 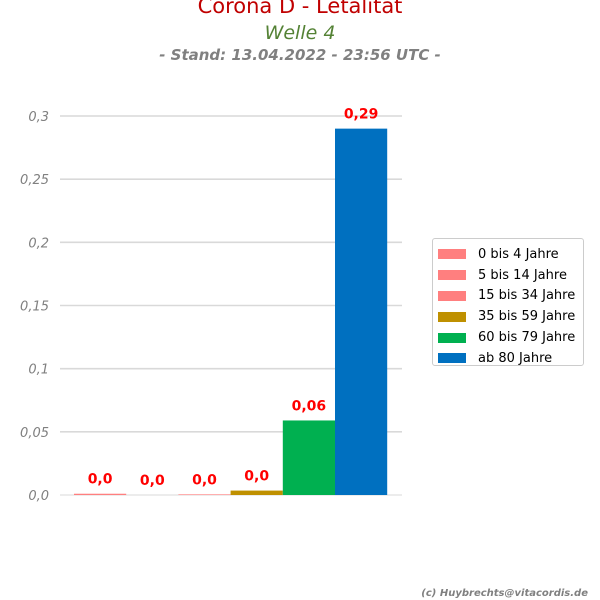 I want to click on legend-label: 5 bis 14 Jahre, so click(x=522, y=275).